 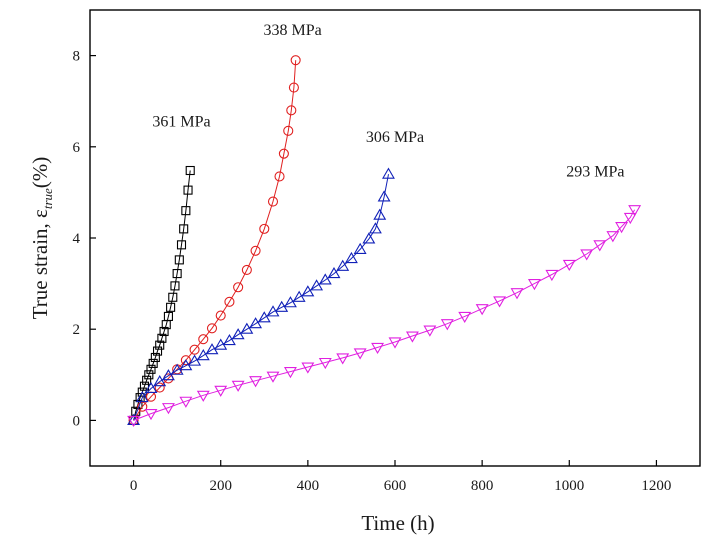 What do you see at coordinates (77, 57) in the screenshot?
I see `y-tick-label: 8` at bounding box center [77, 57].